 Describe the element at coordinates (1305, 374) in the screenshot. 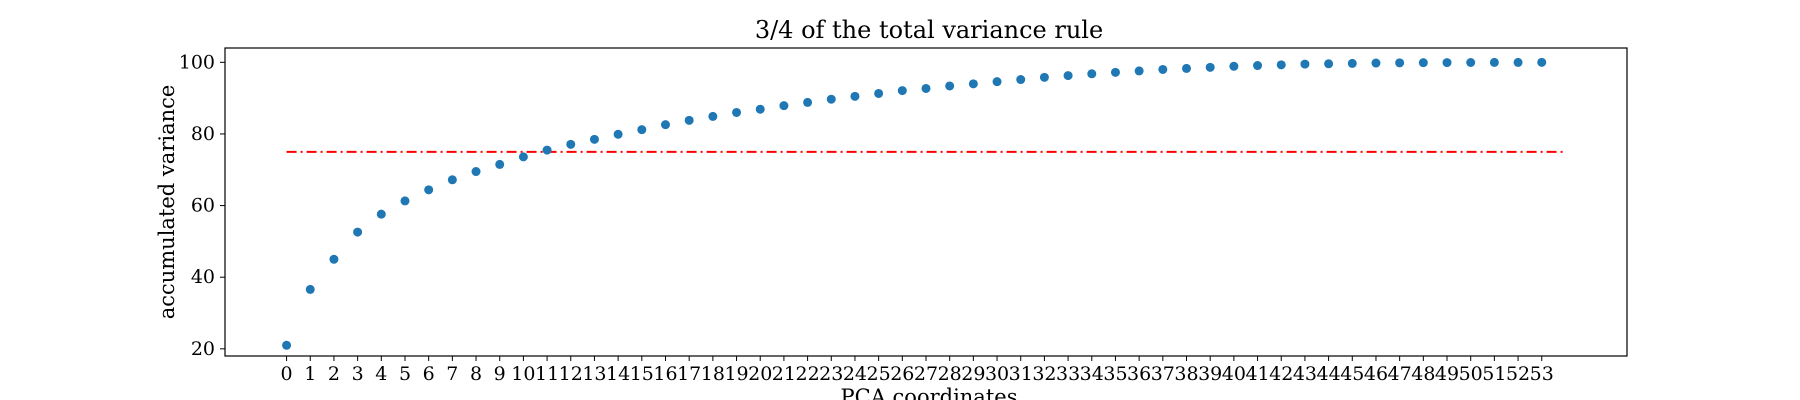

I see `x-tick-label: 43` at that location.